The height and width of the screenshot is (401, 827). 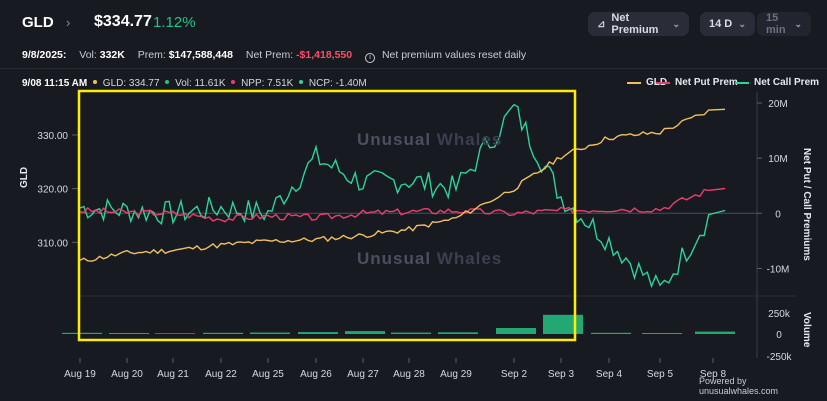 I want to click on x-tick-label: Aug 25, so click(x=268, y=374).